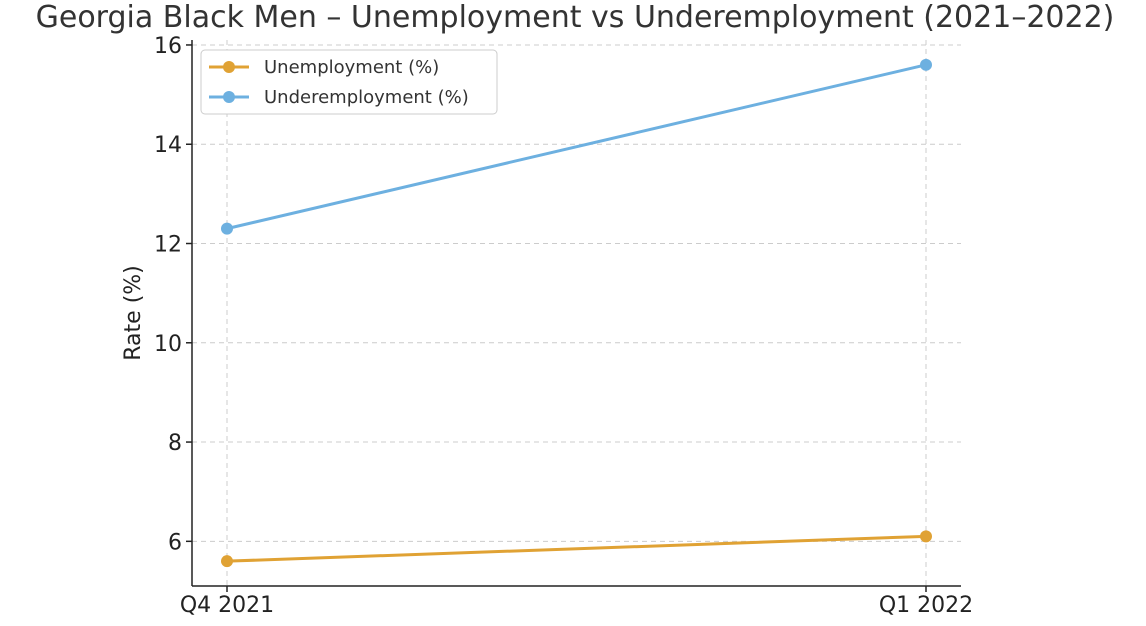 The height and width of the screenshot is (626, 1146). What do you see at coordinates (133, 313) in the screenshot?
I see `y-axis-label: Rate (%)` at bounding box center [133, 313].